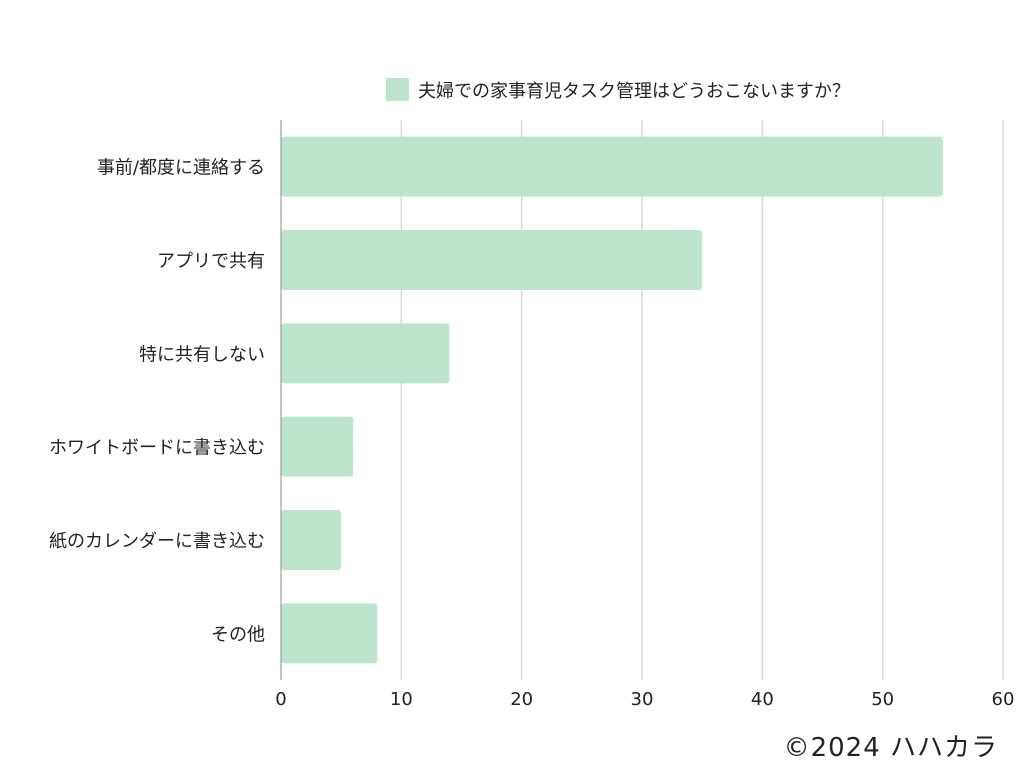  What do you see at coordinates (890, 748) in the screenshot?
I see `copyright-text: ©2024 ハハカラ` at bounding box center [890, 748].